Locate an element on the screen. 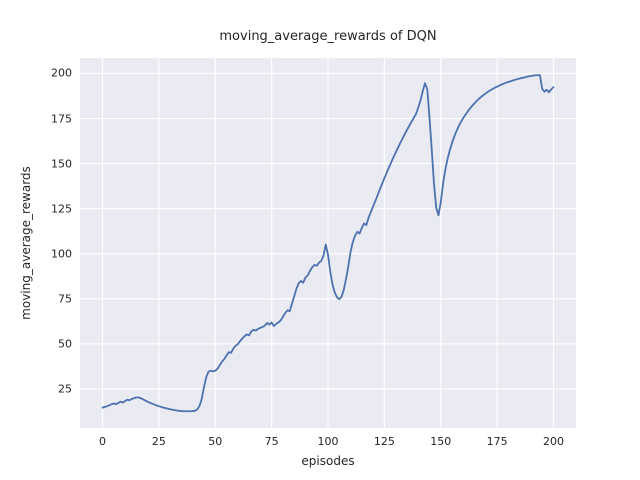 The height and width of the screenshot is (480, 640). x-tick-label: 0 is located at coordinates (103, 441).